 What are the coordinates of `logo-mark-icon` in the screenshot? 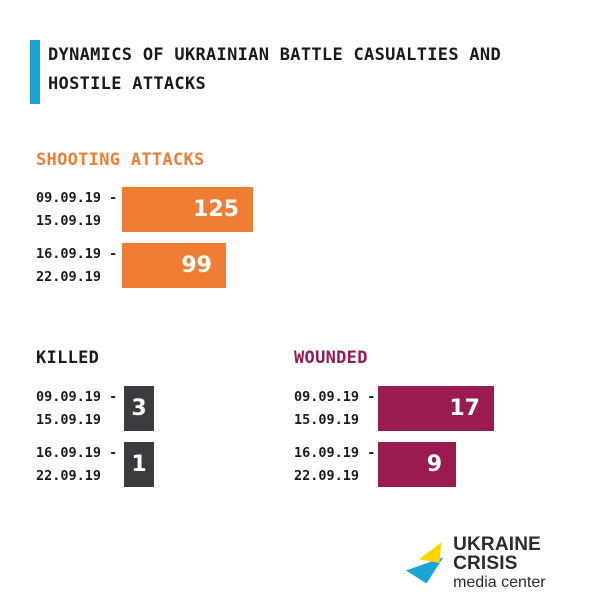 It's located at (425, 563).